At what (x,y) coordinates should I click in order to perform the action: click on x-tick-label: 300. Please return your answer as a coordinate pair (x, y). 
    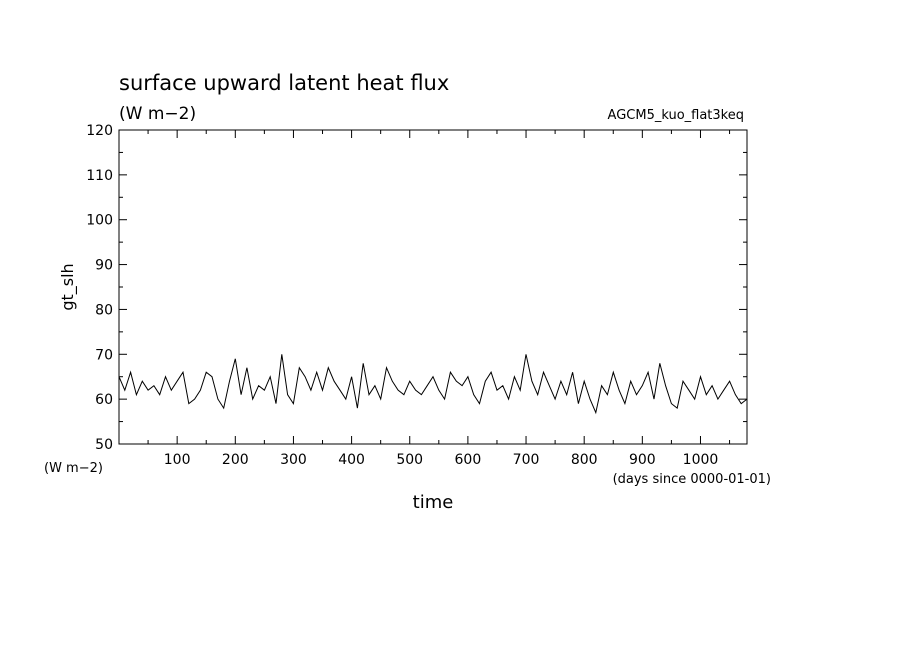
    Looking at the image, I should click on (293, 460).